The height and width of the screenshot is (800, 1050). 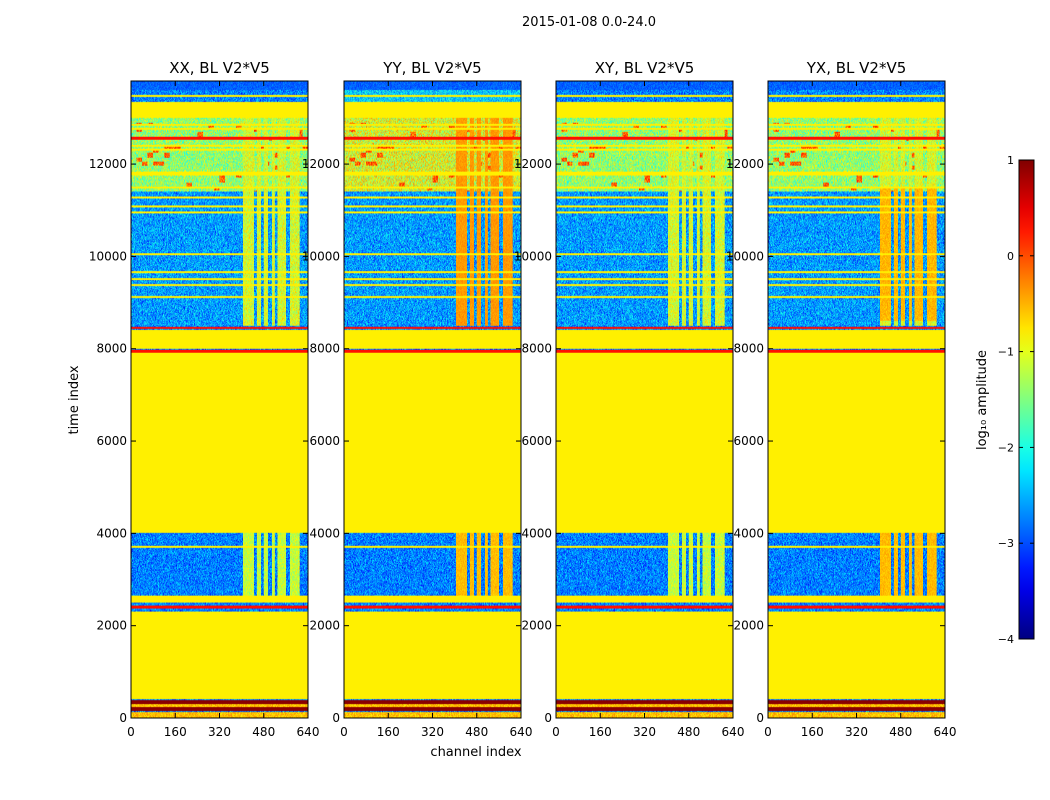 I want to click on colorbar-tick-label: −3, so click(x=1006, y=543).